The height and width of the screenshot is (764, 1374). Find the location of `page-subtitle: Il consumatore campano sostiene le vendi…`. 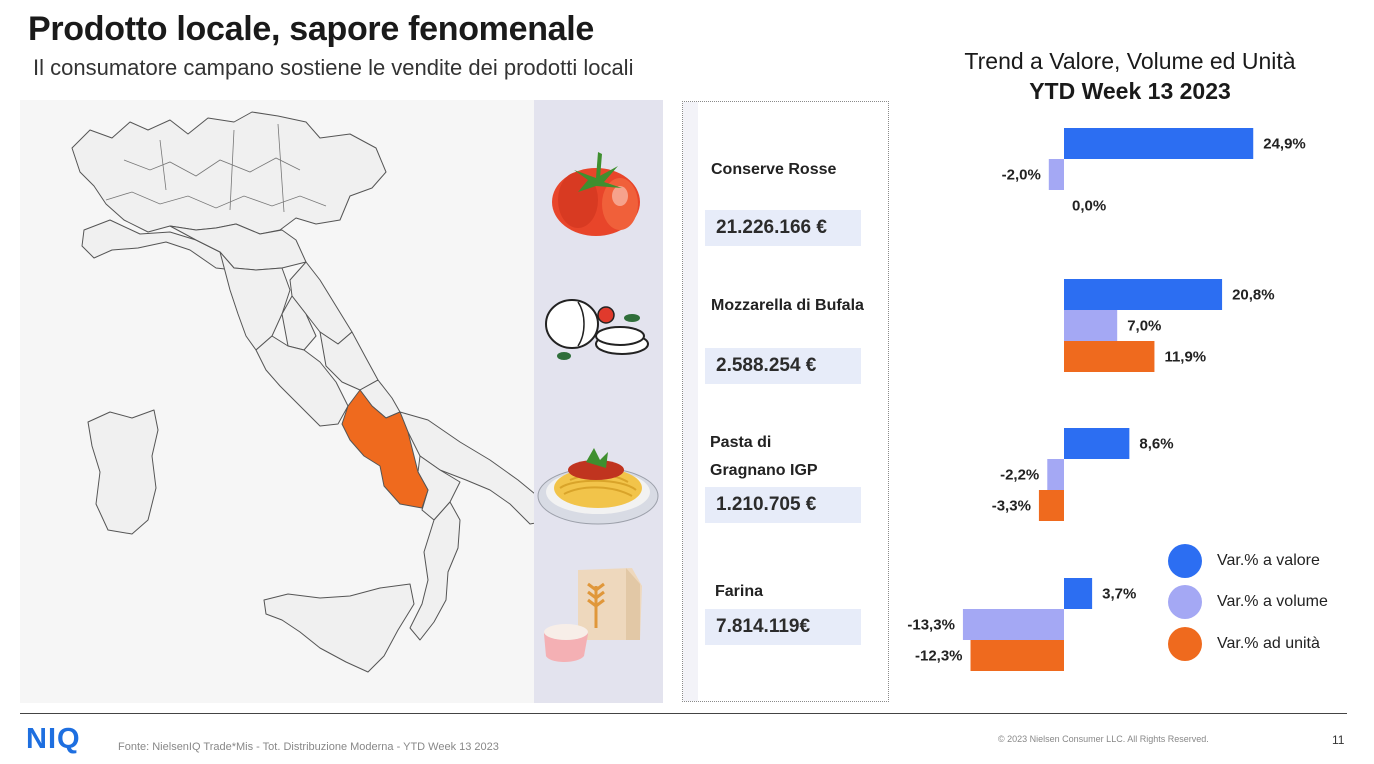

page-subtitle: Il consumatore campano sostiene le vendi… is located at coordinates (333, 67).